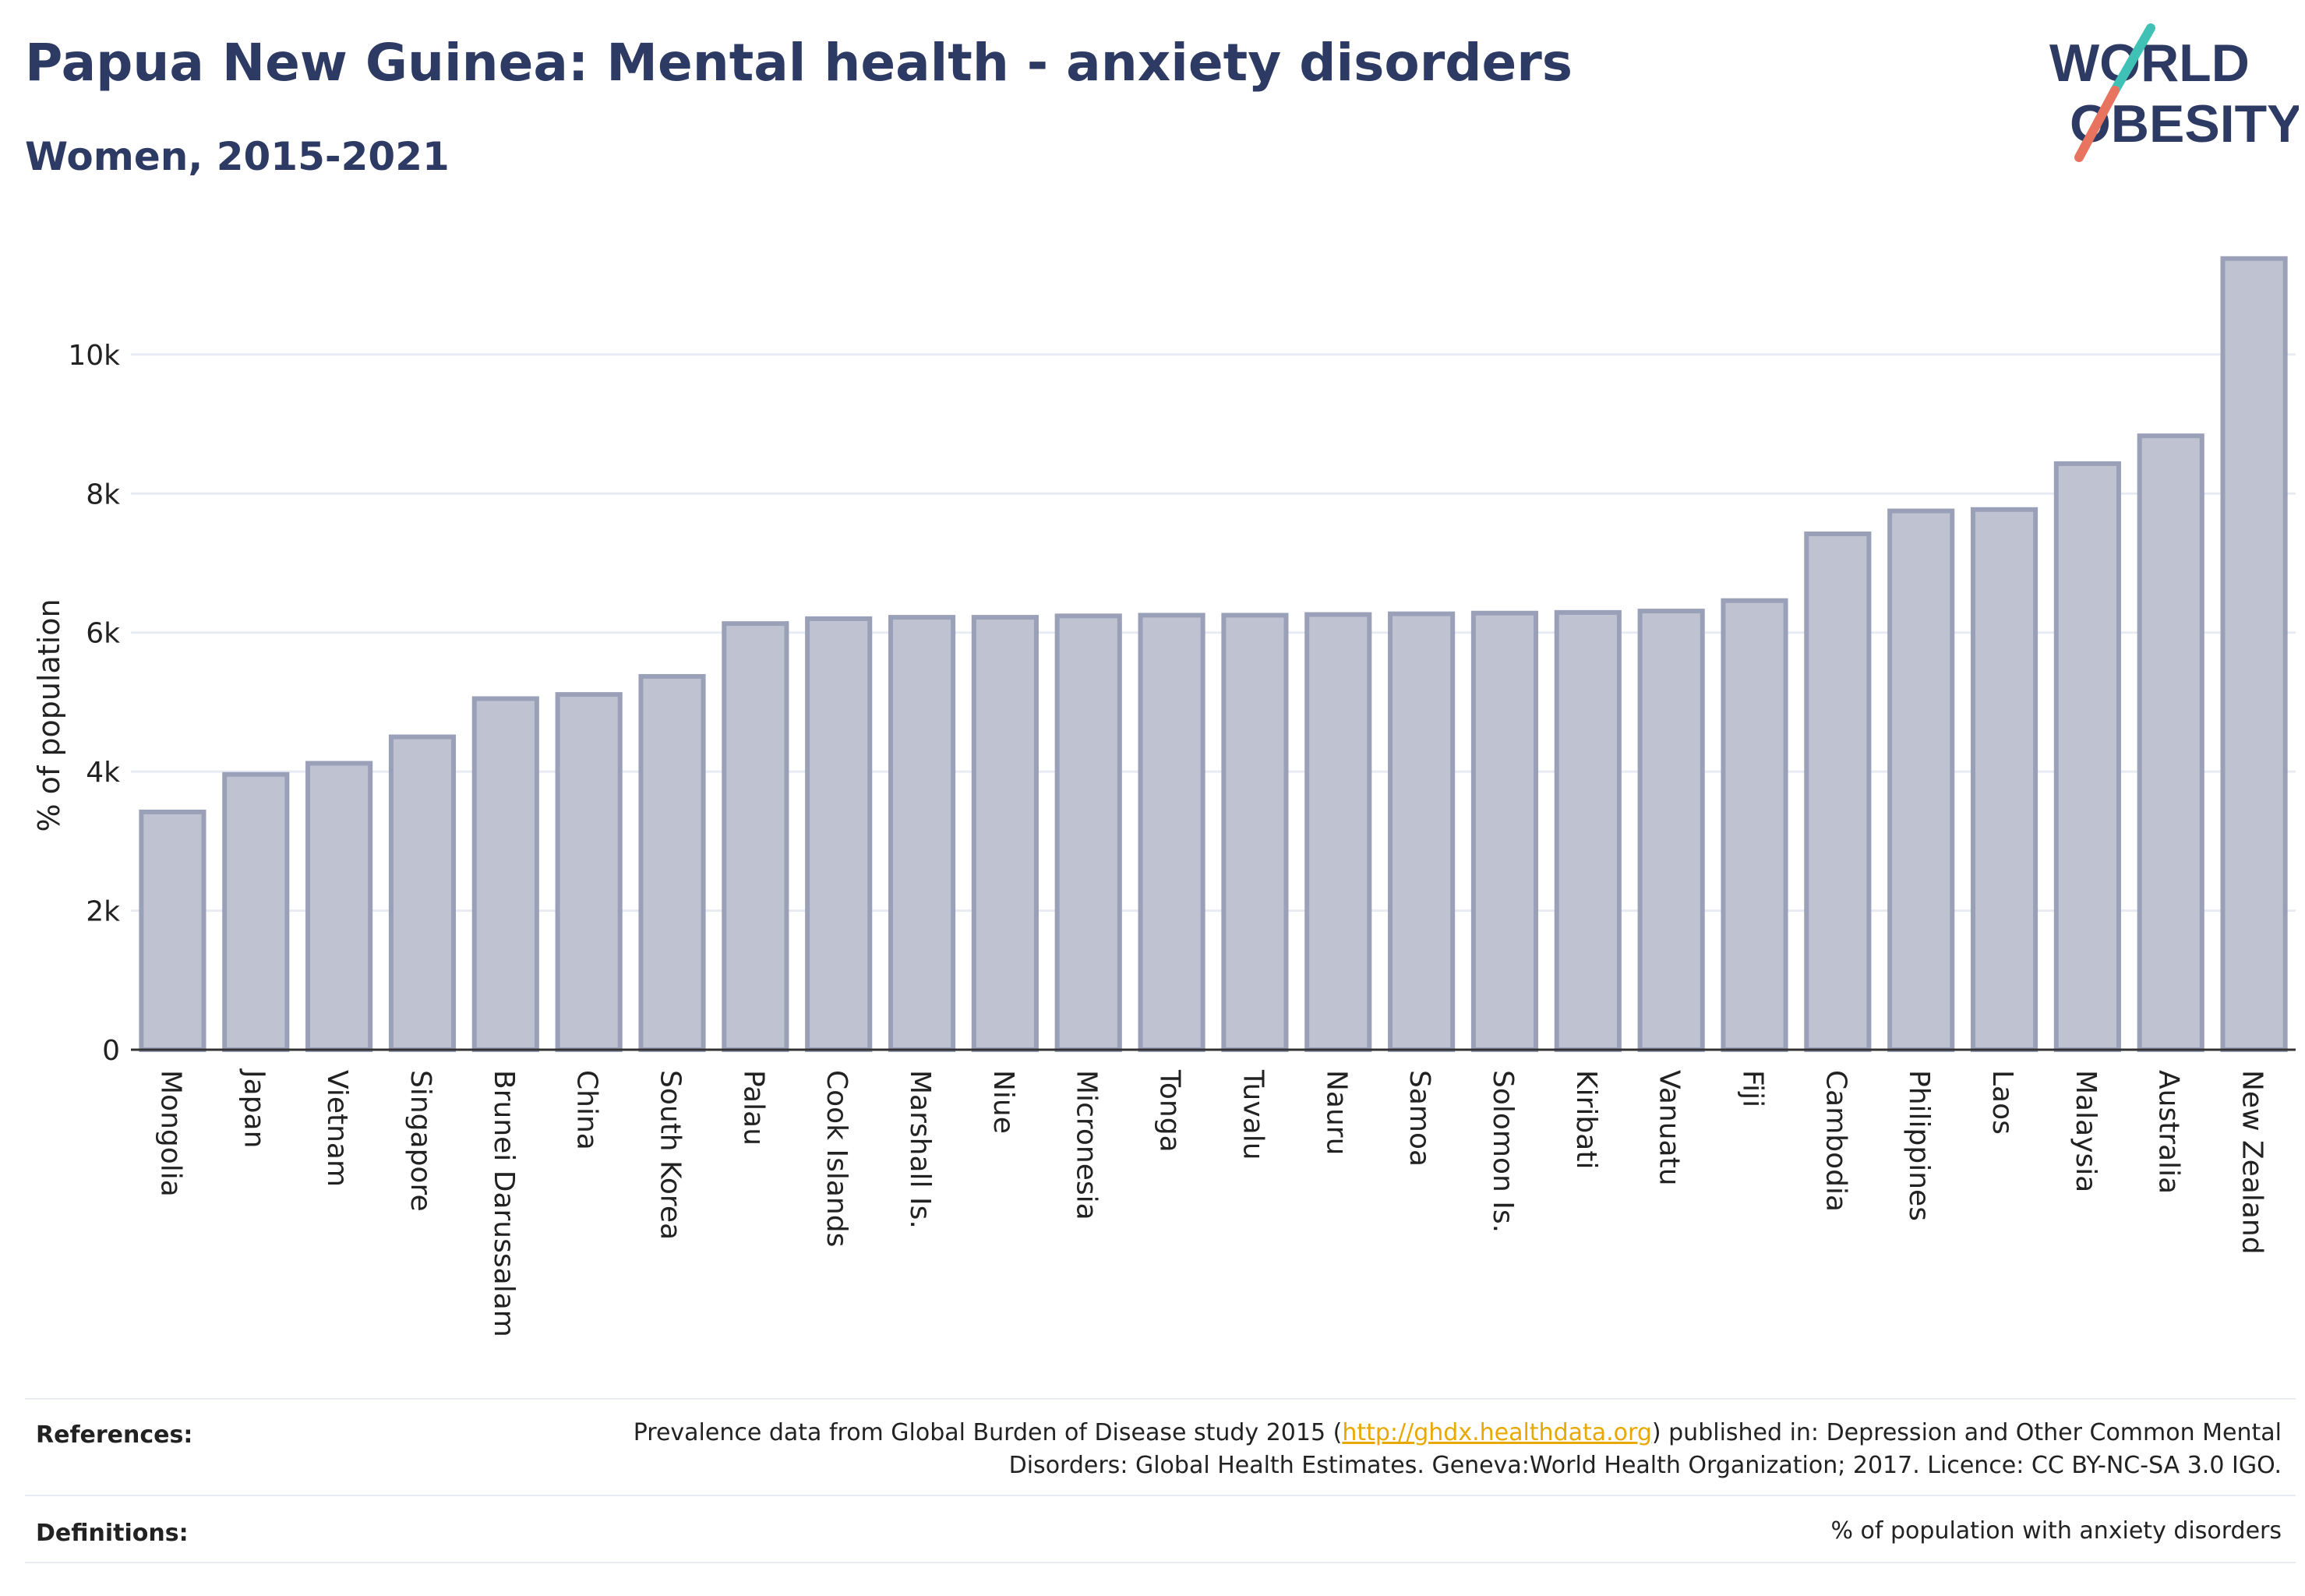  What do you see at coordinates (1087, 1145) in the screenshot?
I see `x-tick-label: Micronesia` at bounding box center [1087, 1145].